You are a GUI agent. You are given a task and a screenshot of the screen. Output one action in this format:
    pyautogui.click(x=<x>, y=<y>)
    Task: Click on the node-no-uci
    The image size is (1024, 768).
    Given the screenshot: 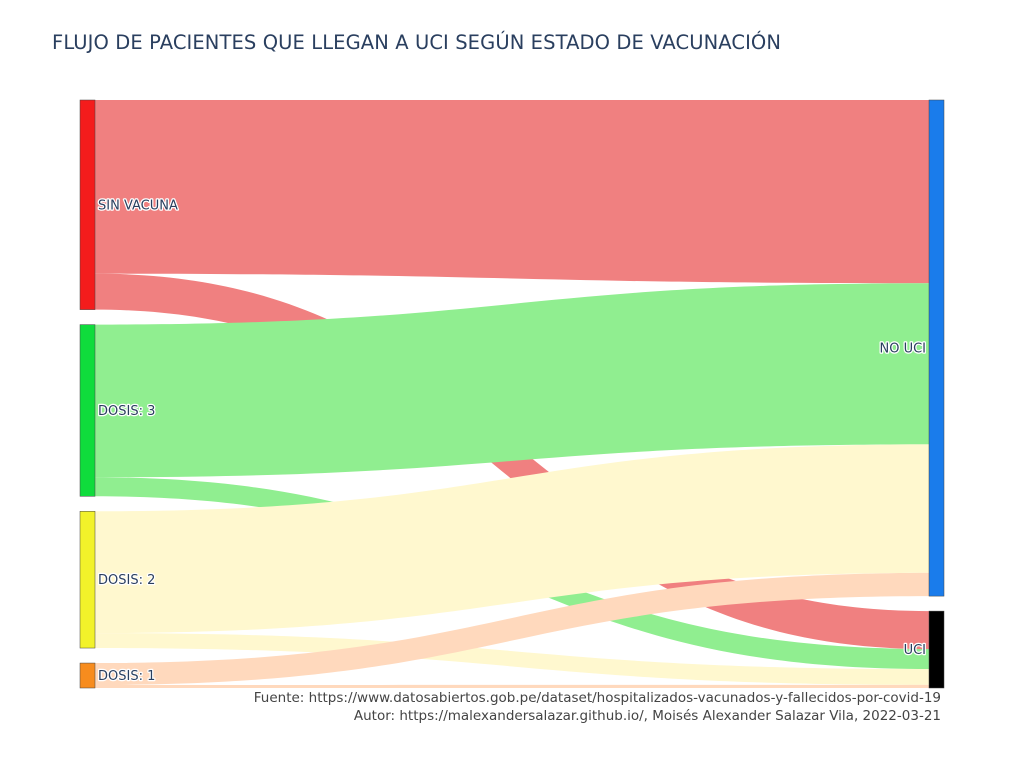 What is the action you would take?
    pyautogui.click(x=936, y=348)
    